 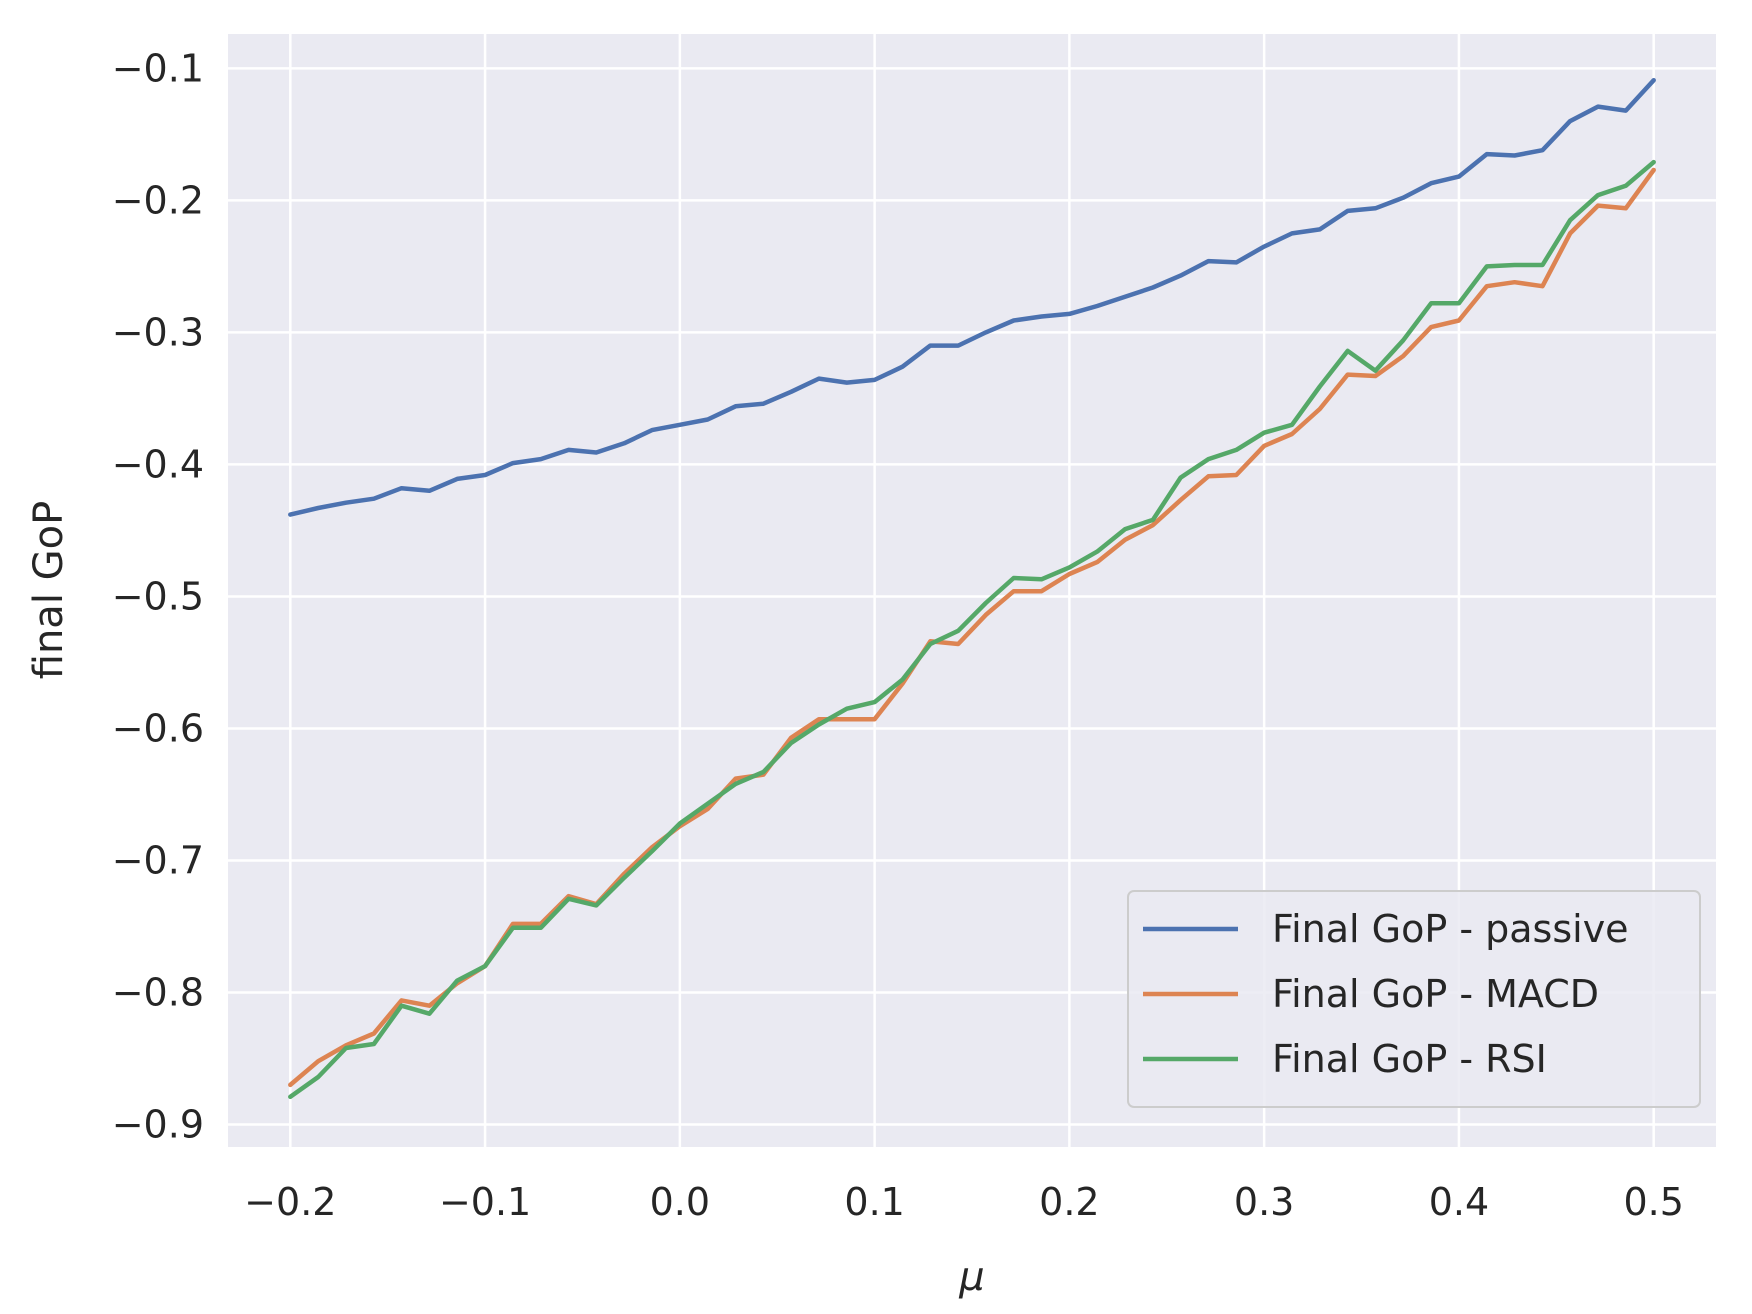 What do you see at coordinates (1450, 929) in the screenshot?
I see `legend-label-1: Final GoP - passive` at bounding box center [1450, 929].